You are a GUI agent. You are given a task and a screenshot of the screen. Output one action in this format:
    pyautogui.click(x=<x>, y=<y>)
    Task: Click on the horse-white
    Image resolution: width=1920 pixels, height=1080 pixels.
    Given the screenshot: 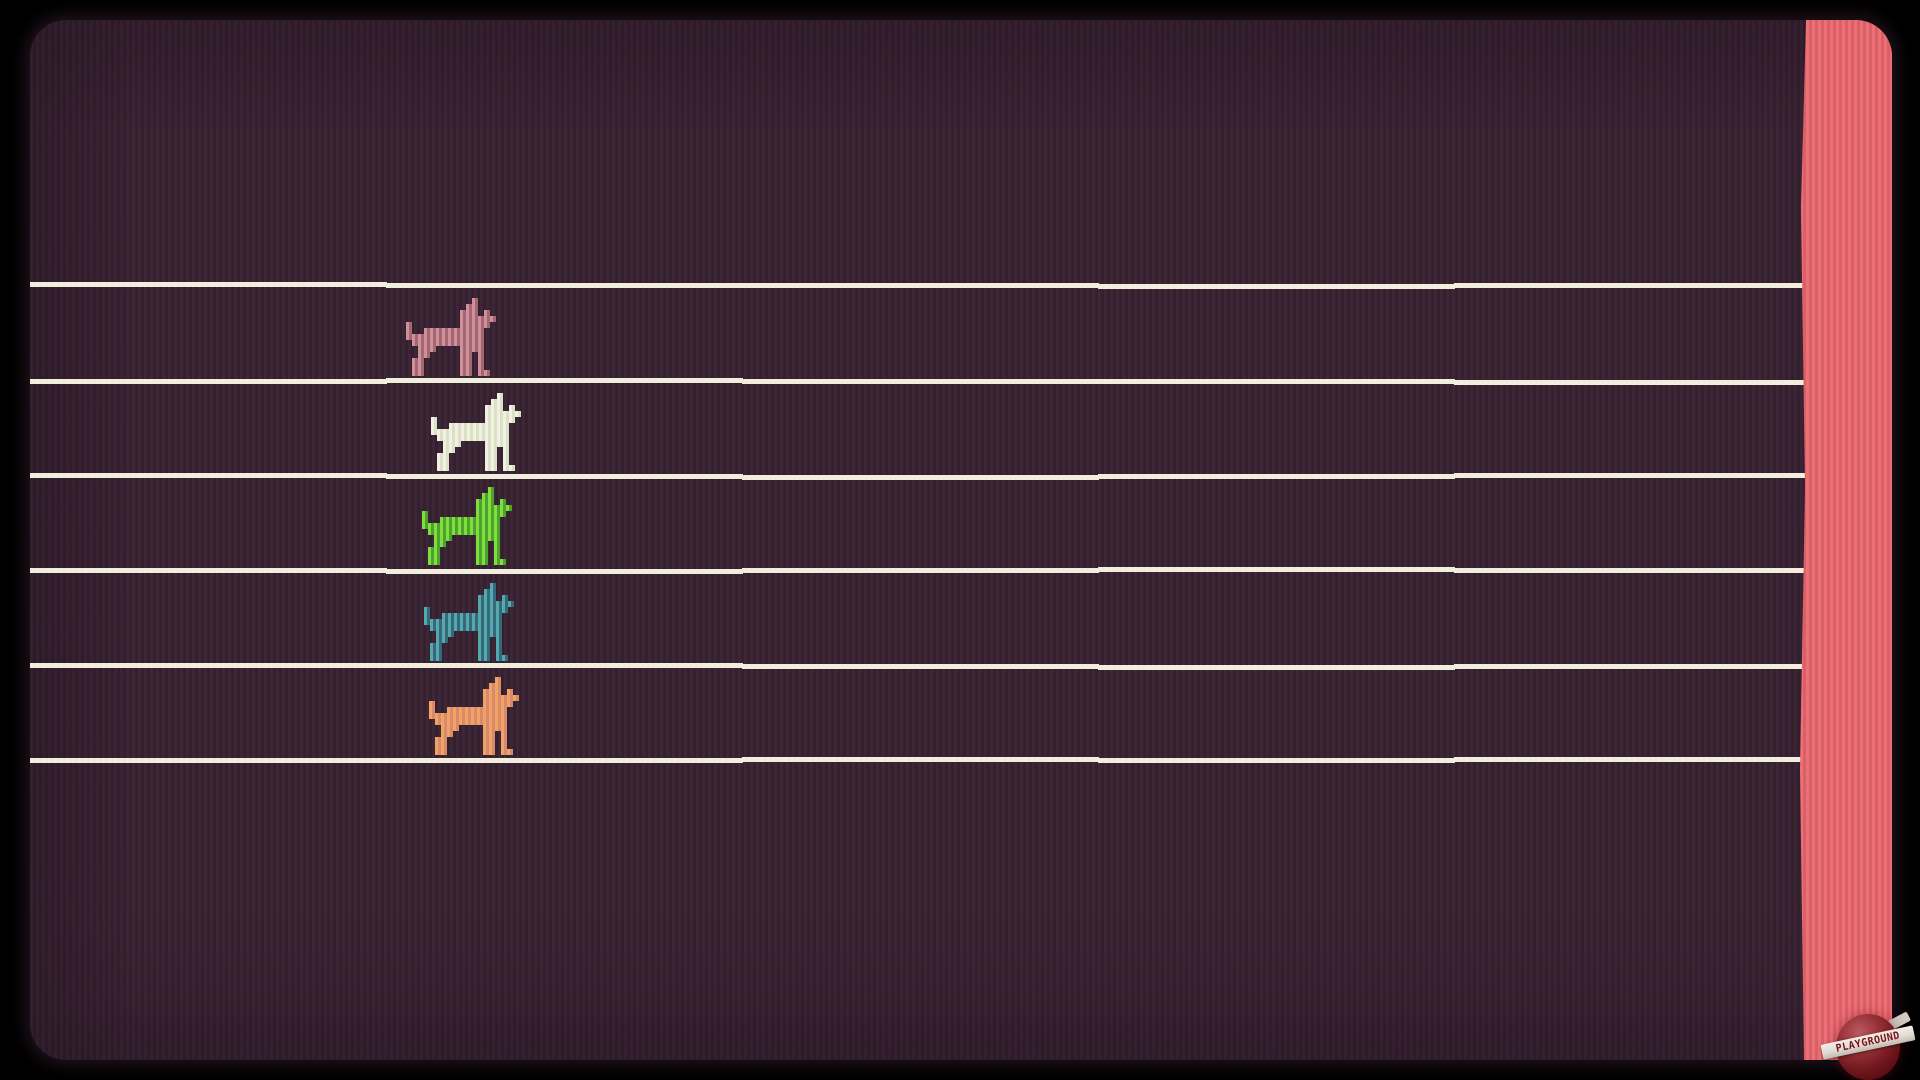 What is the action you would take?
    pyautogui.click(x=473, y=432)
    